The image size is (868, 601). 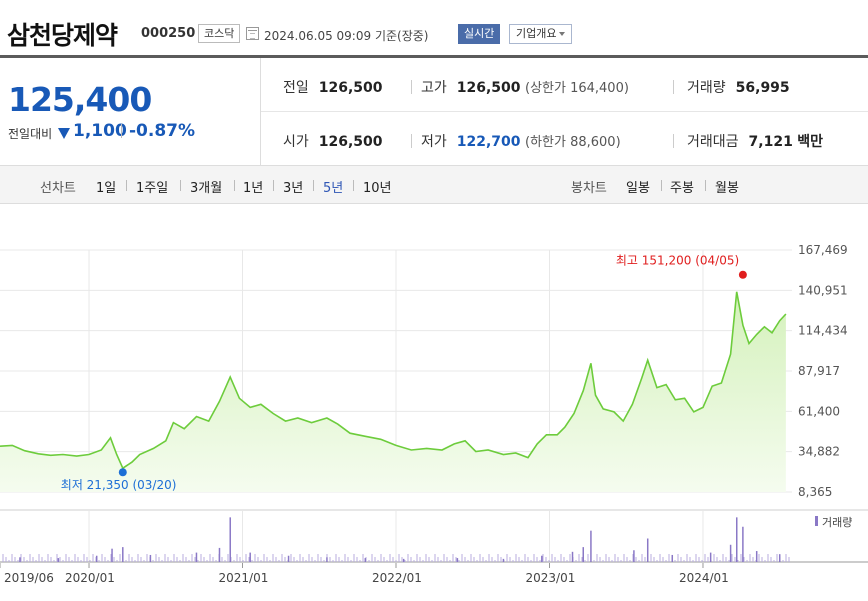 What do you see at coordinates (564, 111) in the screenshot?
I see `stats-row-divider` at bounding box center [564, 111].